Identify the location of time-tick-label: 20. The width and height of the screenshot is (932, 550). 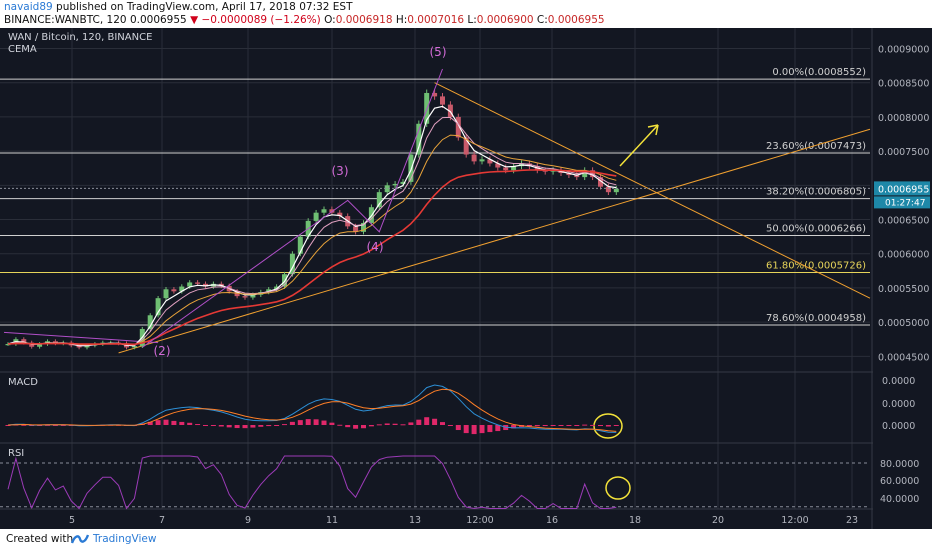
(718, 520).